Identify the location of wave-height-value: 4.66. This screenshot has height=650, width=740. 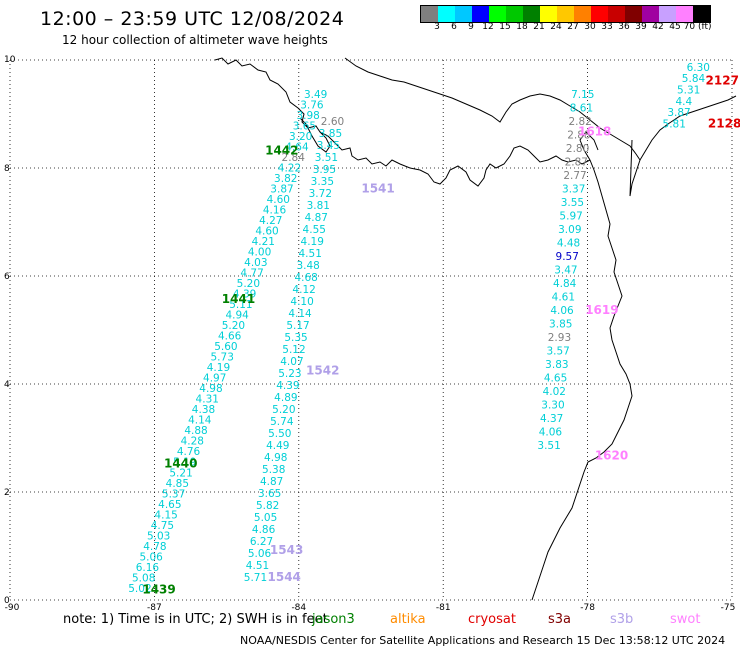
(230, 337).